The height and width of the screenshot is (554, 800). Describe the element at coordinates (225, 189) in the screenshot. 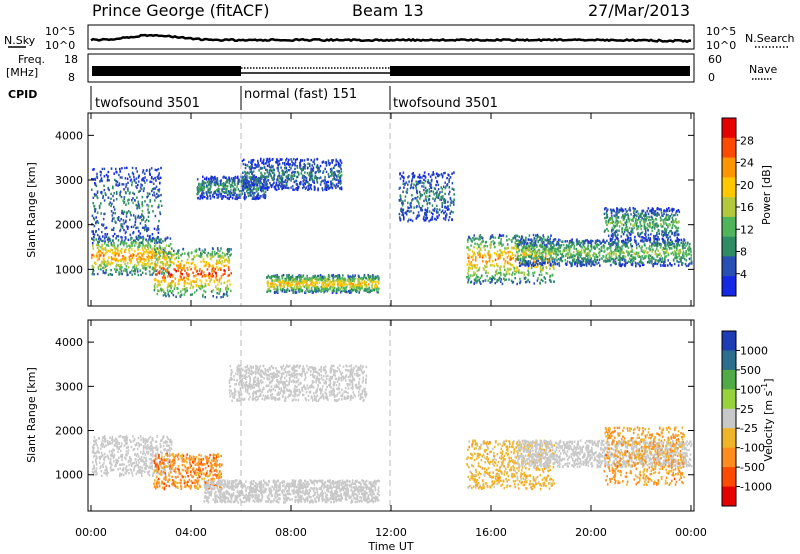

I see `heatmap-cell-1900` at that location.